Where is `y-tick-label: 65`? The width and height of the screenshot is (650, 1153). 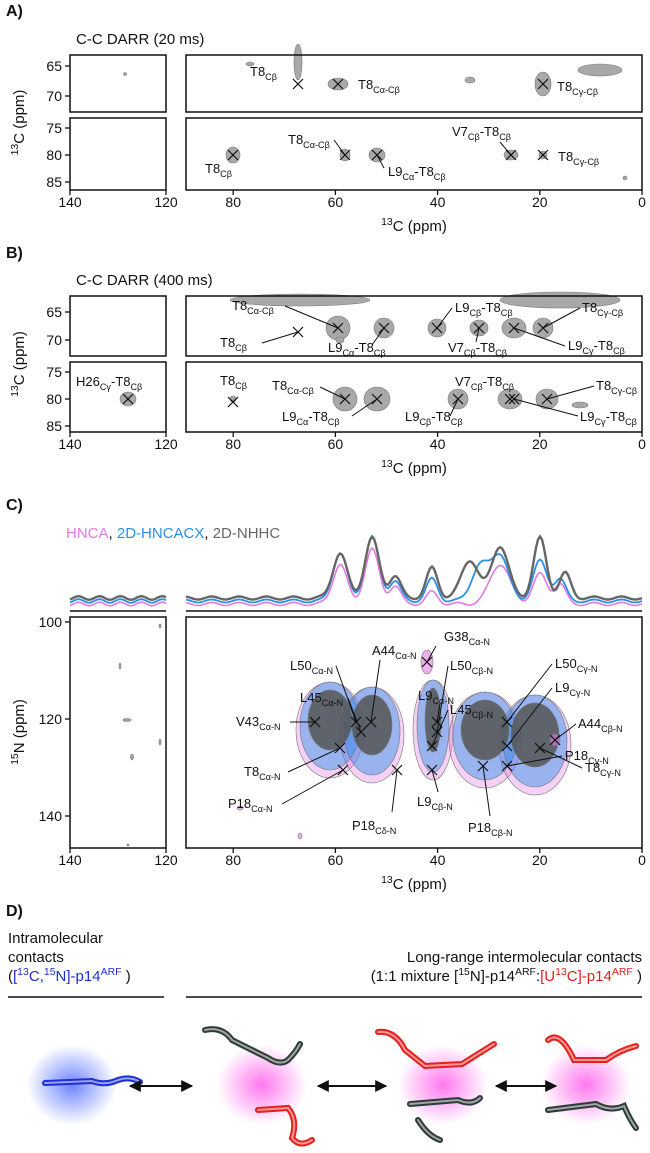 y-tick-label: 65 is located at coordinates (54, 312).